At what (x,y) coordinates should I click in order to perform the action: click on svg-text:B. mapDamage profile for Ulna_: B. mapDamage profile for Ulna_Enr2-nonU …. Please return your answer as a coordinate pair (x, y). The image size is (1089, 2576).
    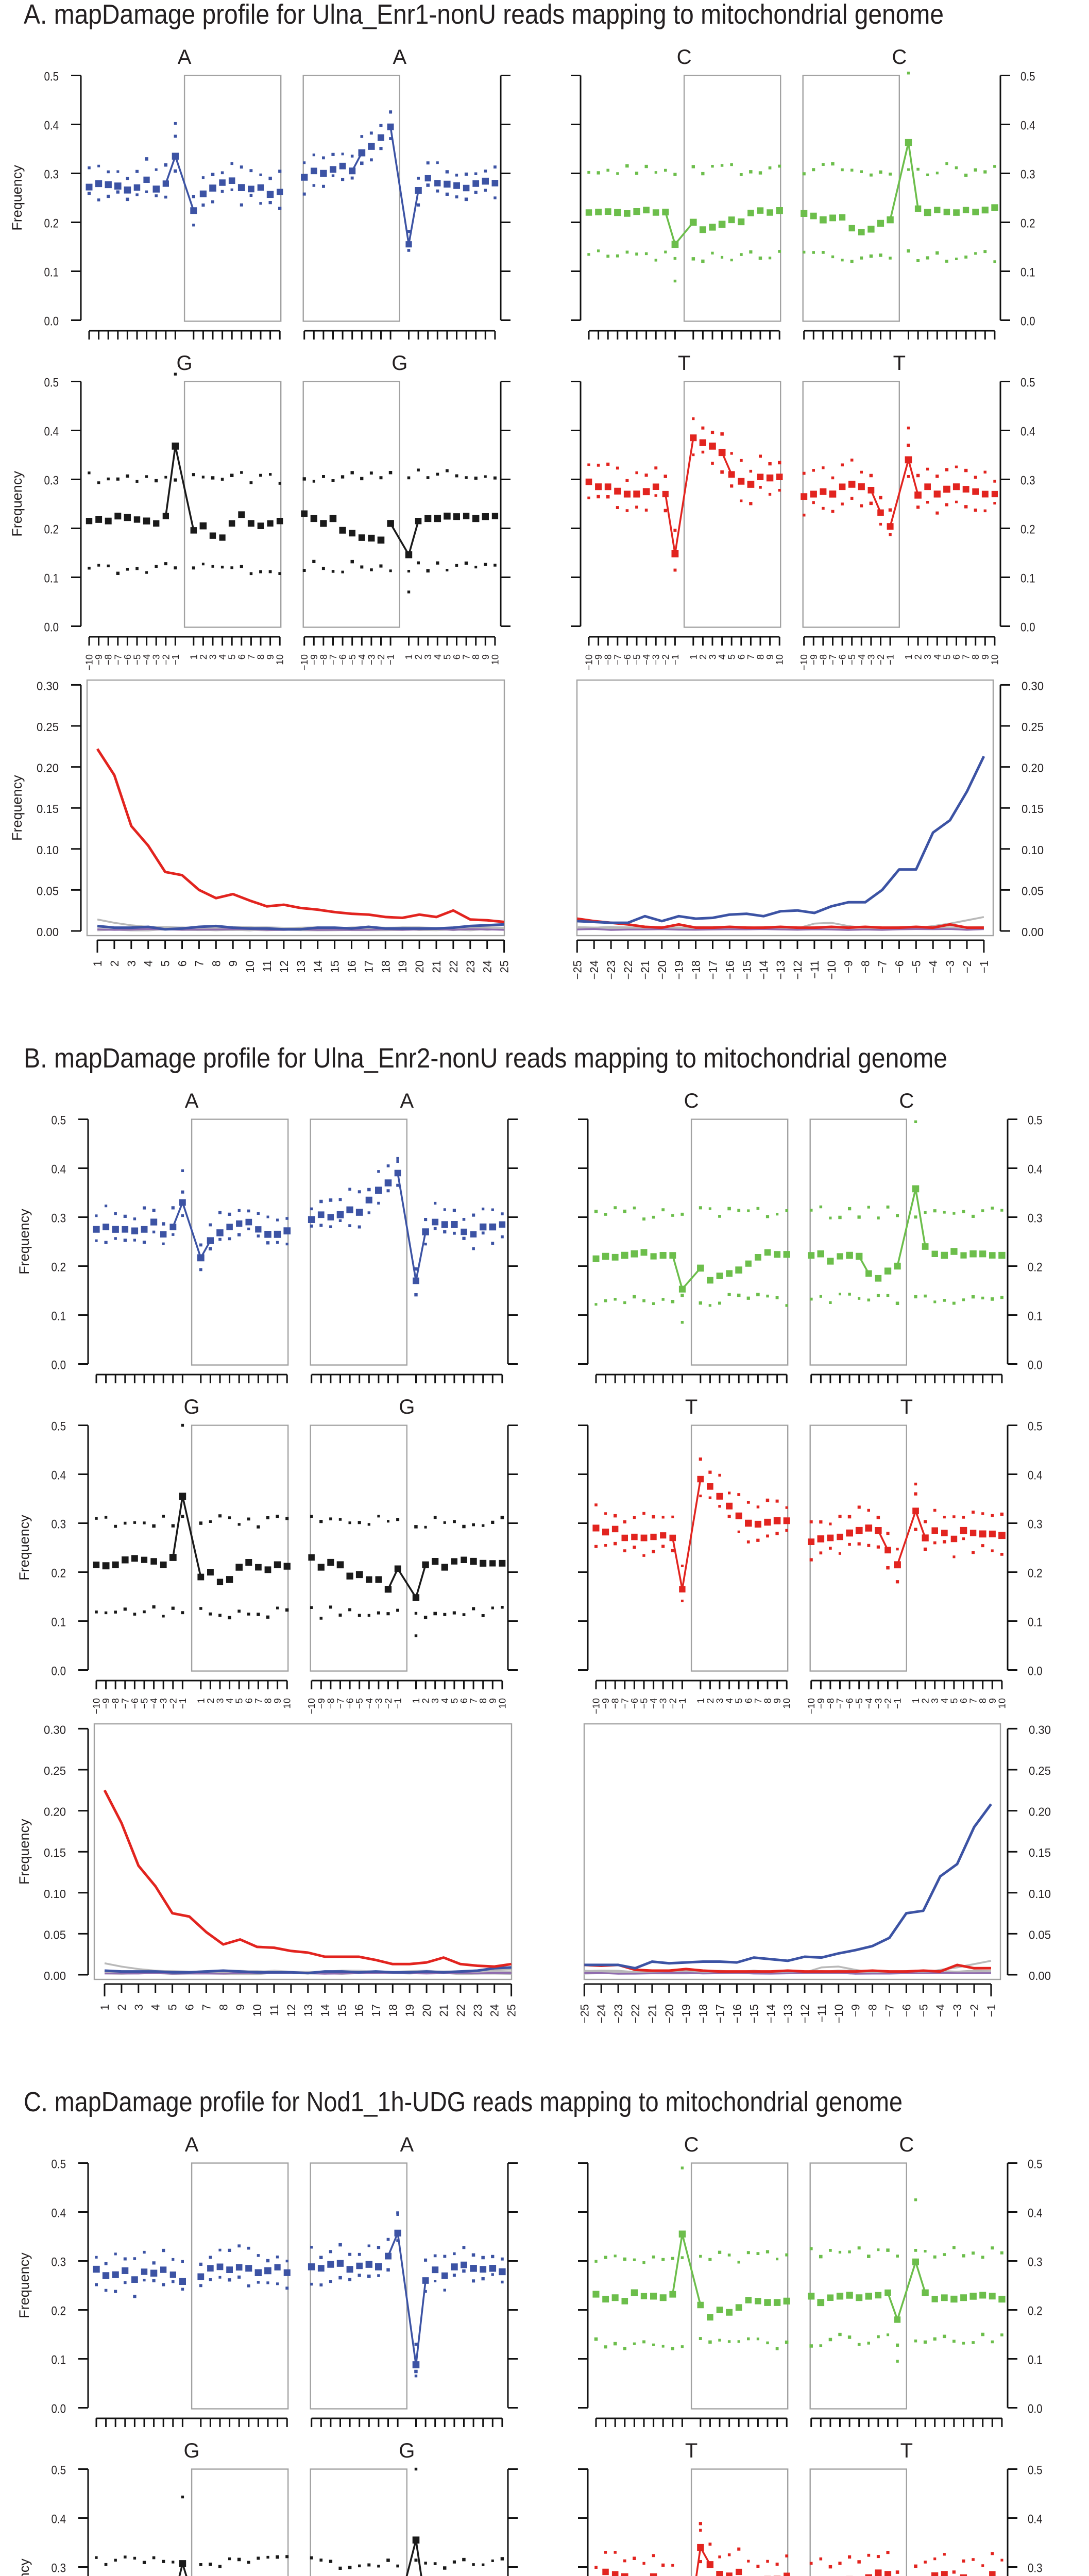
    Looking at the image, I should click on (485, 1058).